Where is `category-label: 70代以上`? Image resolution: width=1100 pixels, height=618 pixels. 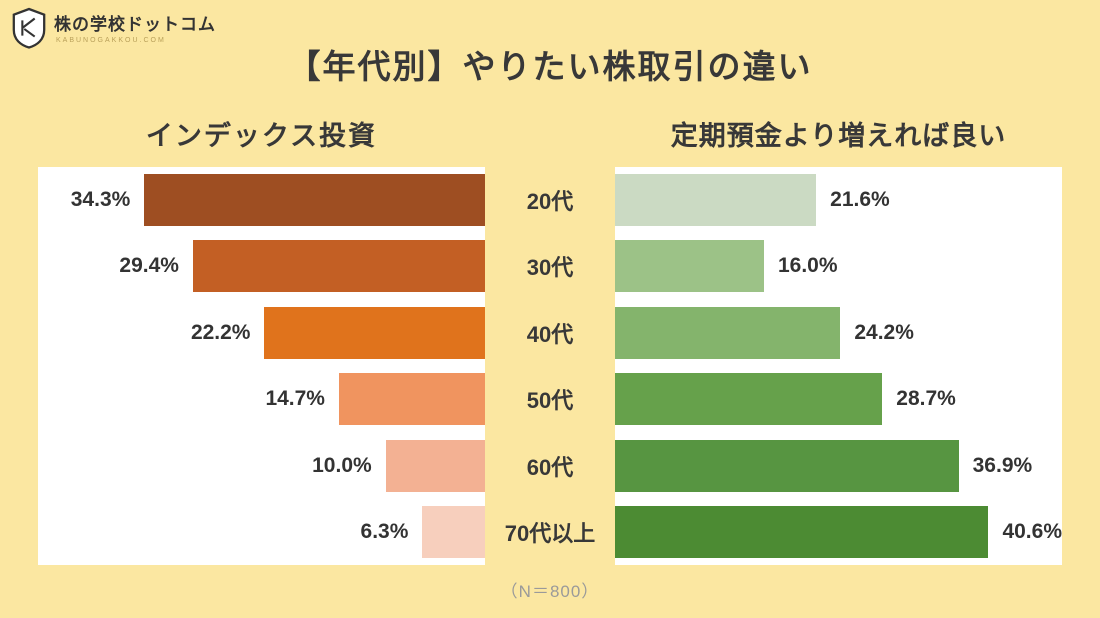 category-label: 70代以上 is located at coordinates (550, 533).